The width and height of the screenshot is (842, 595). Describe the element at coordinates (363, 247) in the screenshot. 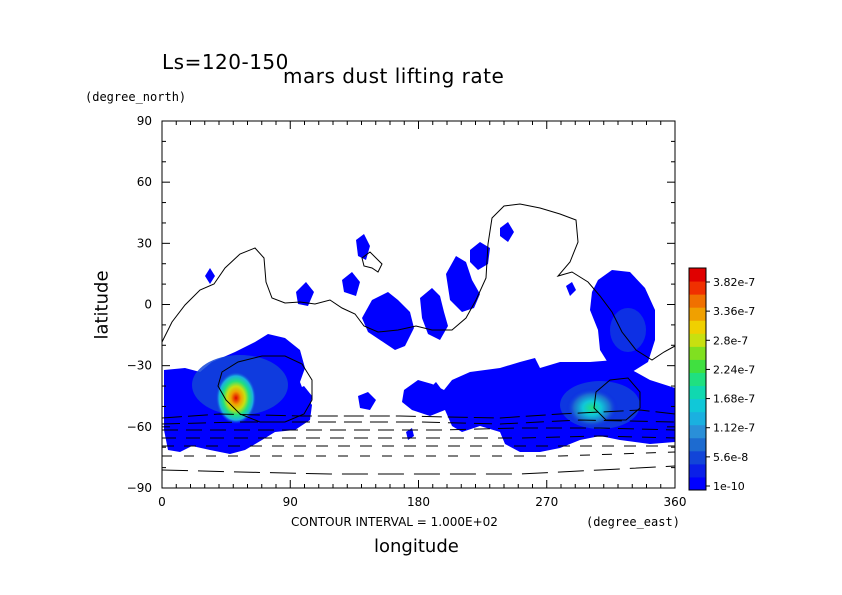

I see `fill-region-north-small` at that location.